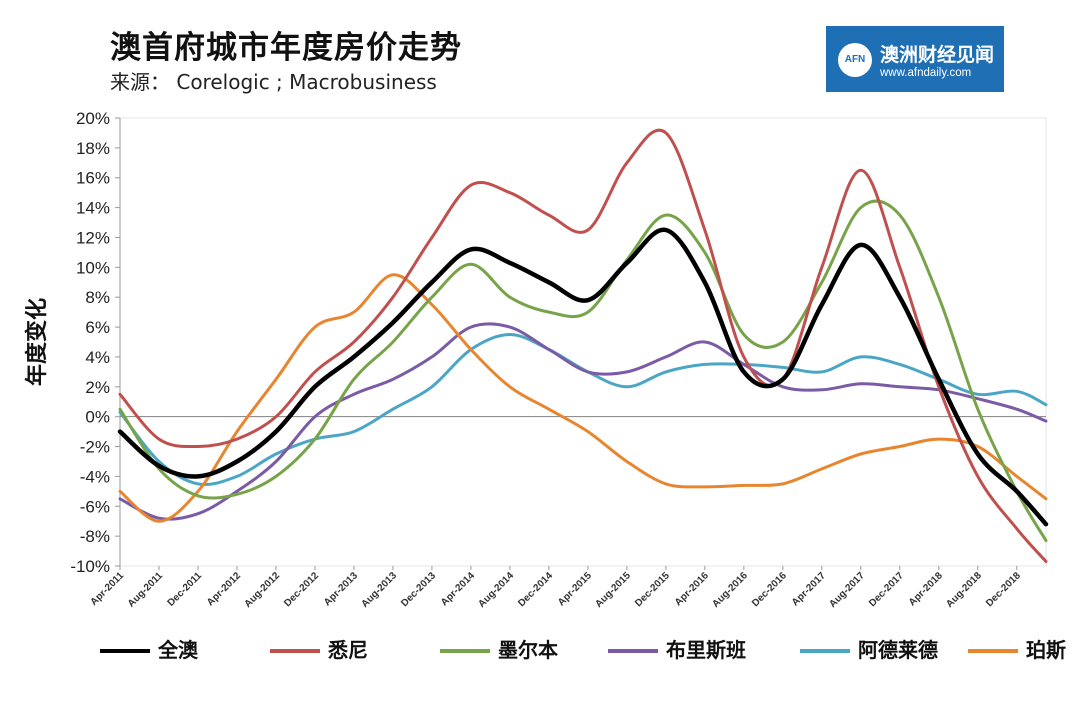  What do you see at coordinates (769, 589) in the screenshot?
I see `x-tick-label: Dec-2016` at bounding box center [769, 589].